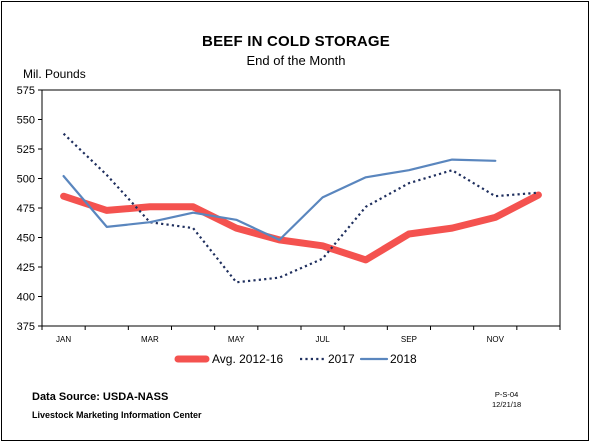 The image size is (592, 444). I want to click on chart-code-id: P-S-04, so click(506, 394).